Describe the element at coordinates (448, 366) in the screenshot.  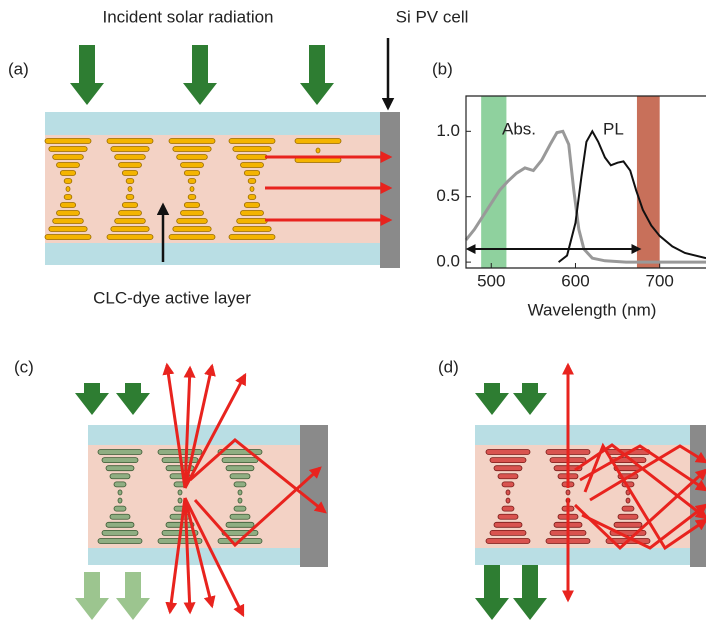
I see `panel-label: (d)` at that location.